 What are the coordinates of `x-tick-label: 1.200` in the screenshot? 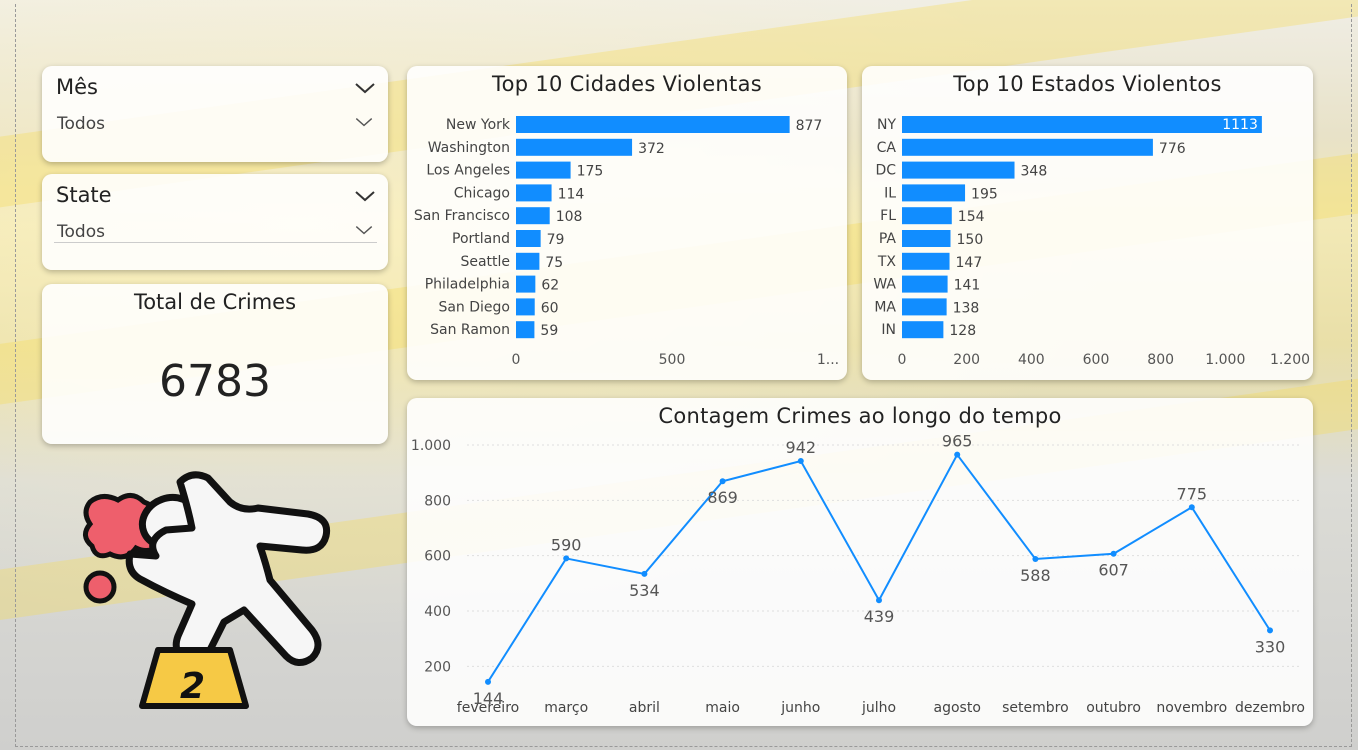 It's located at (1290, 360).